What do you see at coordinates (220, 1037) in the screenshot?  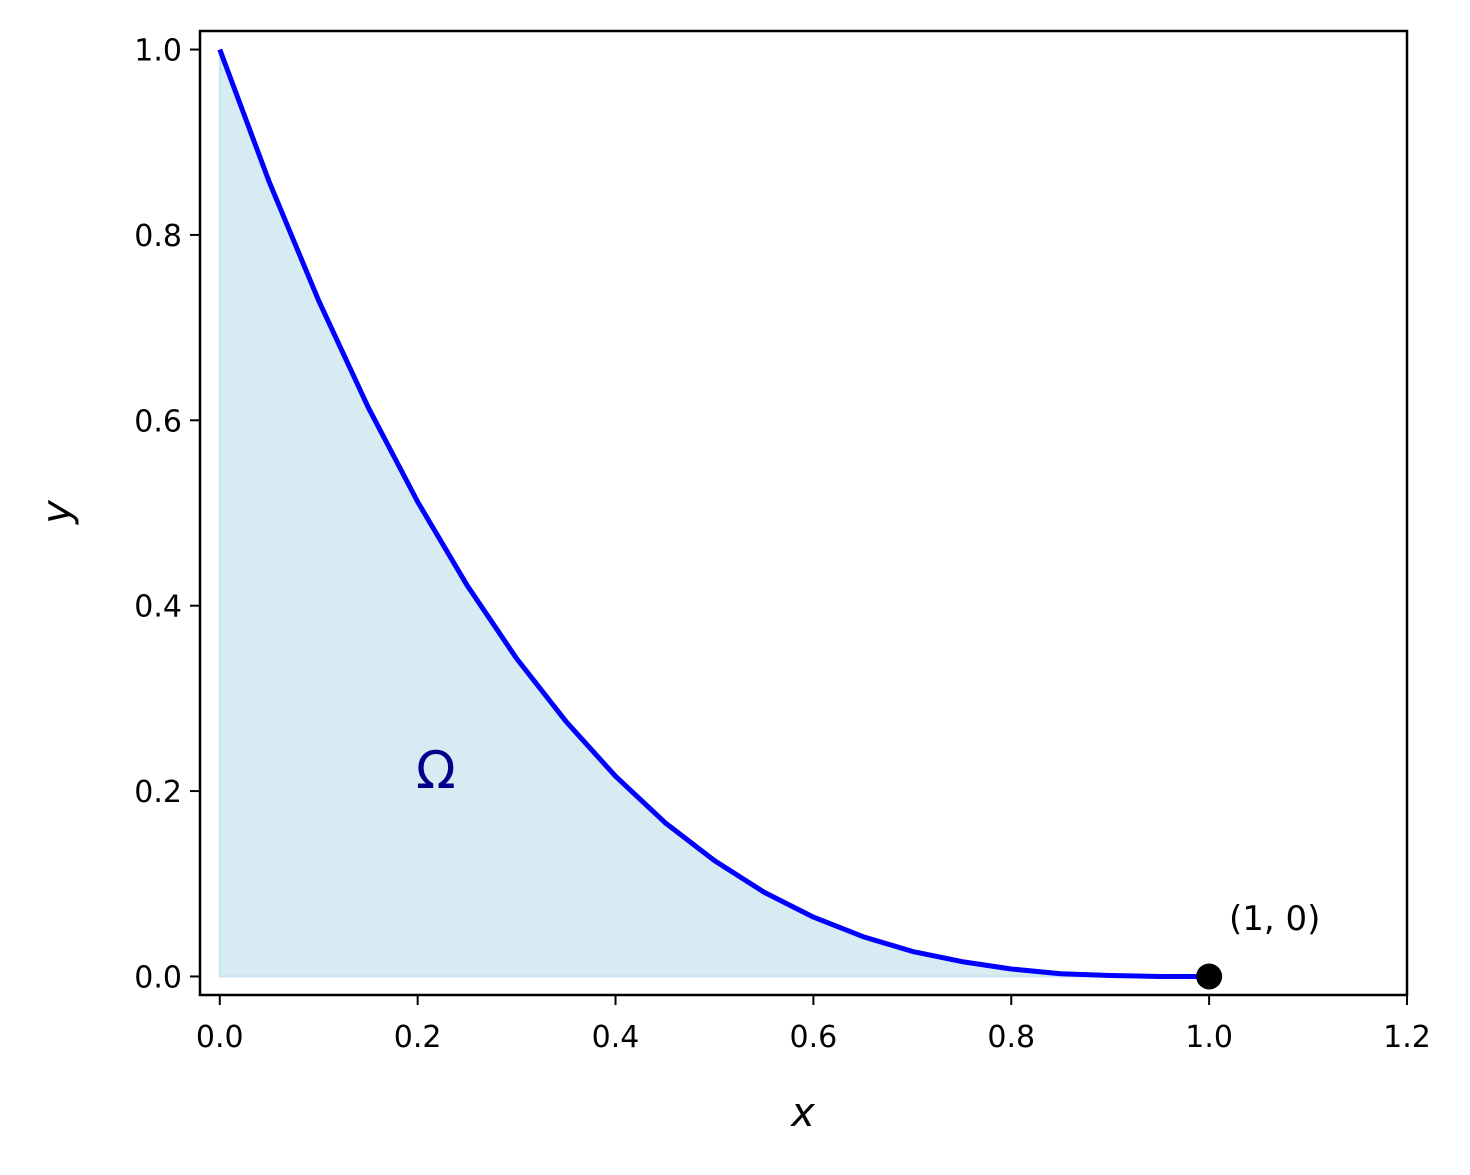 I see `x-tick-label: 0.0` at bounding box center [220, 1037].